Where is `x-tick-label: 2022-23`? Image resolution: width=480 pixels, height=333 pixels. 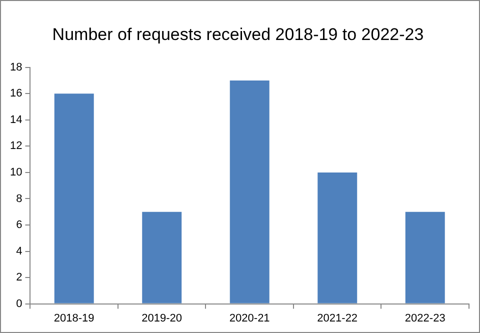
x-tick-label: 2022-23 is located at coordinates (425, 318).